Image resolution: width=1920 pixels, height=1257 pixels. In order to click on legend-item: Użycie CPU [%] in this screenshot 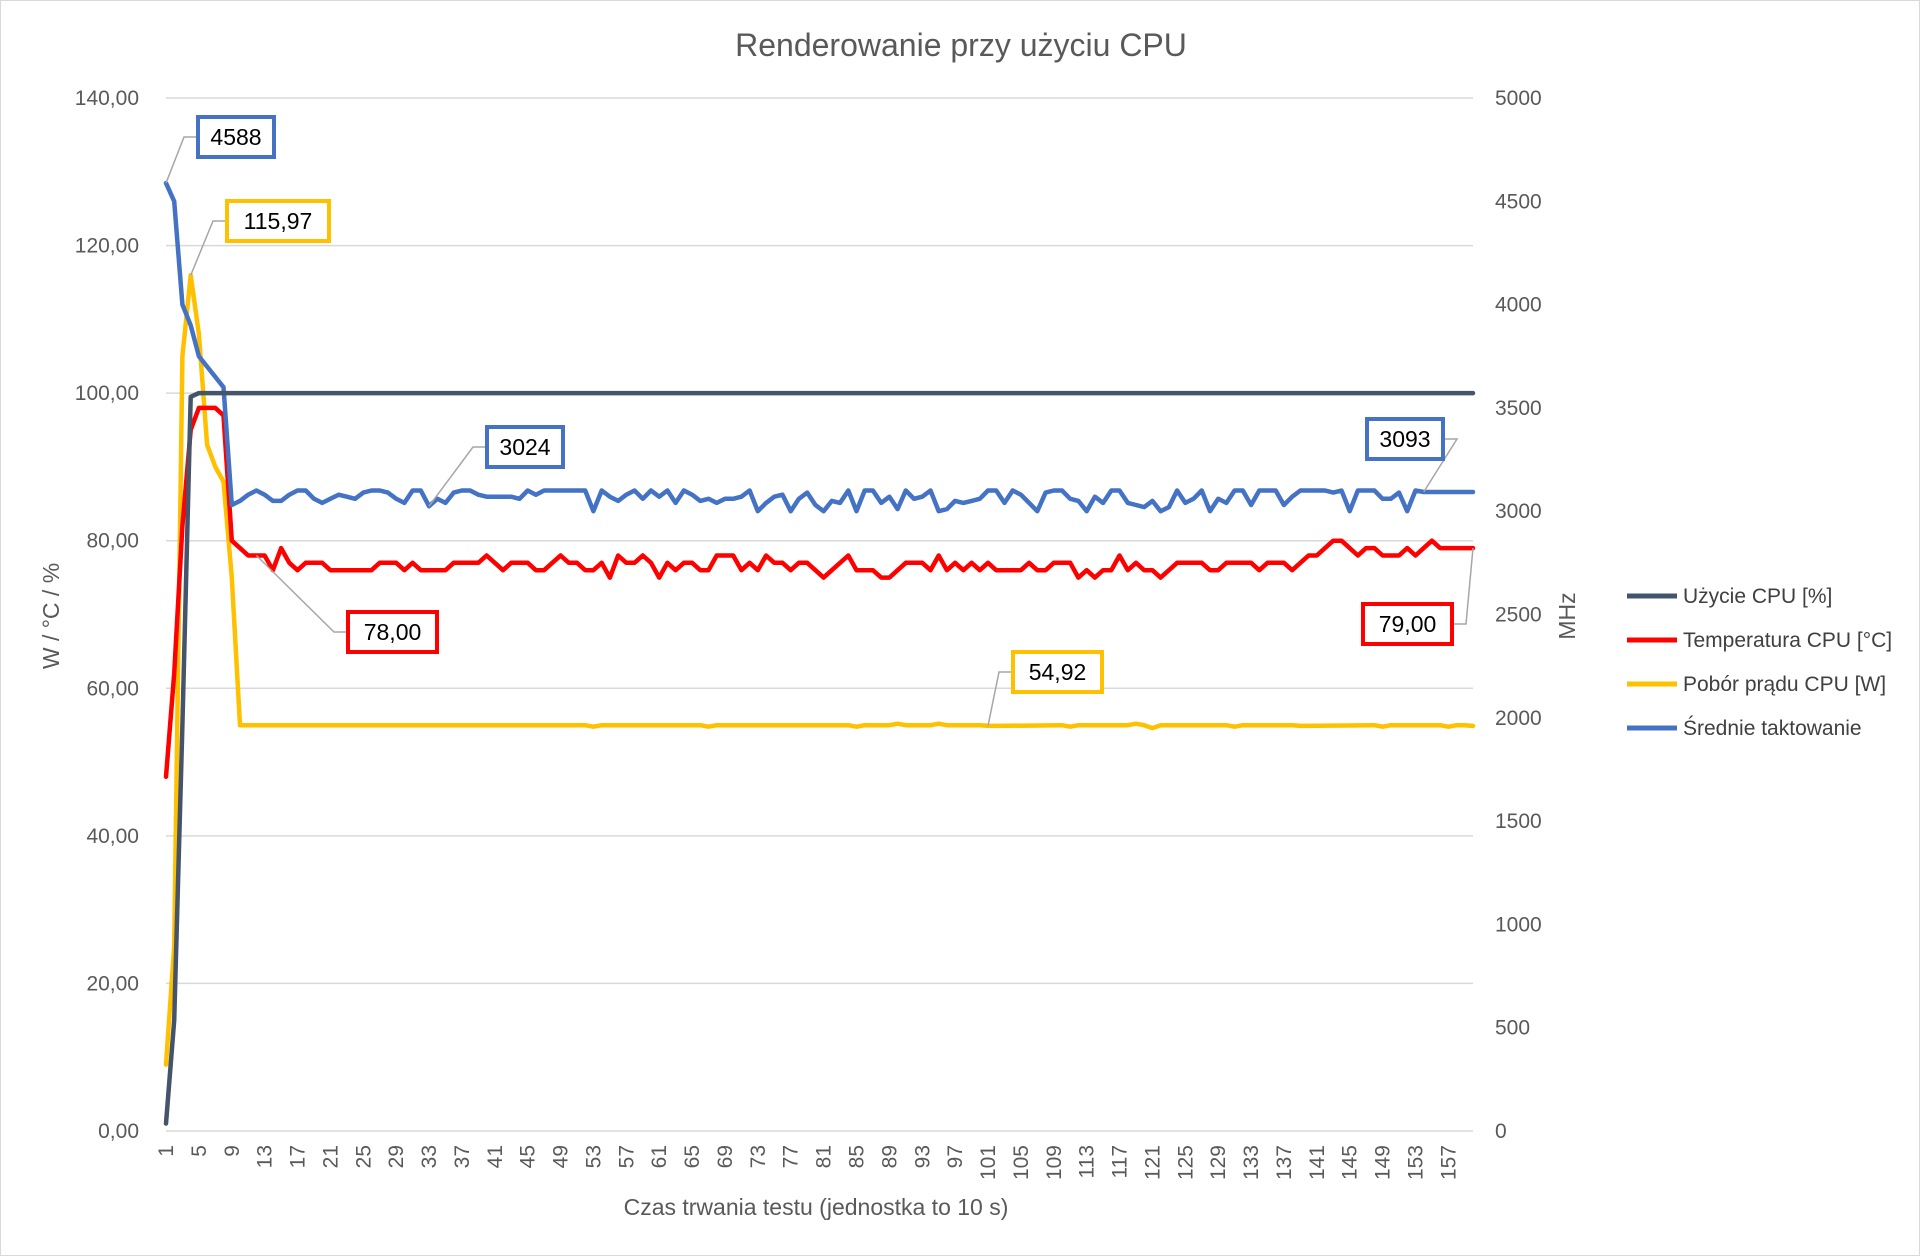, I will do `click(1729, 596)`.